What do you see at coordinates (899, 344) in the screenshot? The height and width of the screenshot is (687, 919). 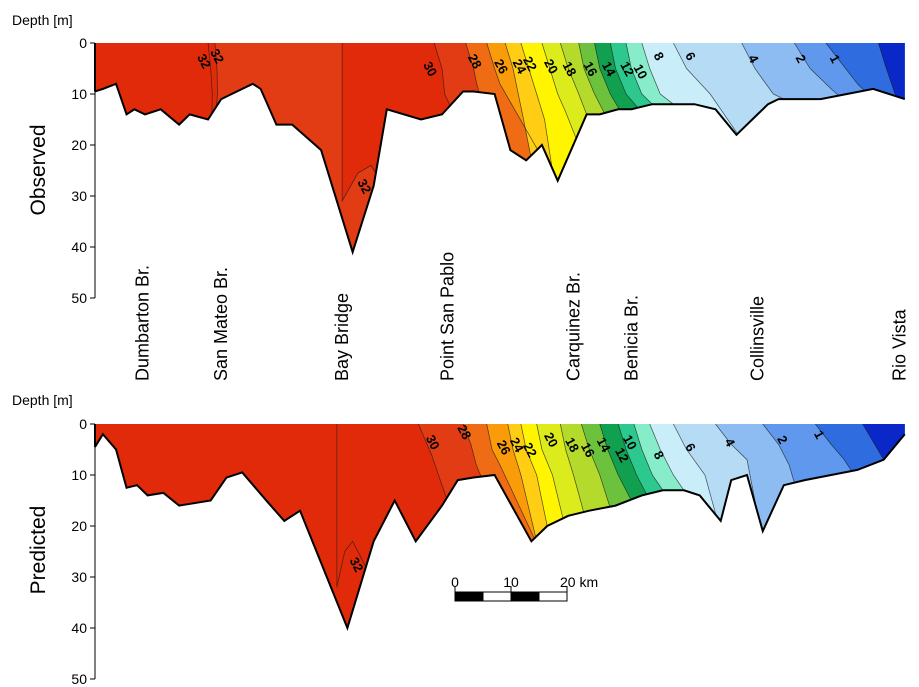 I see `station-label: Rio Vista` at bounding box center [899, 344].